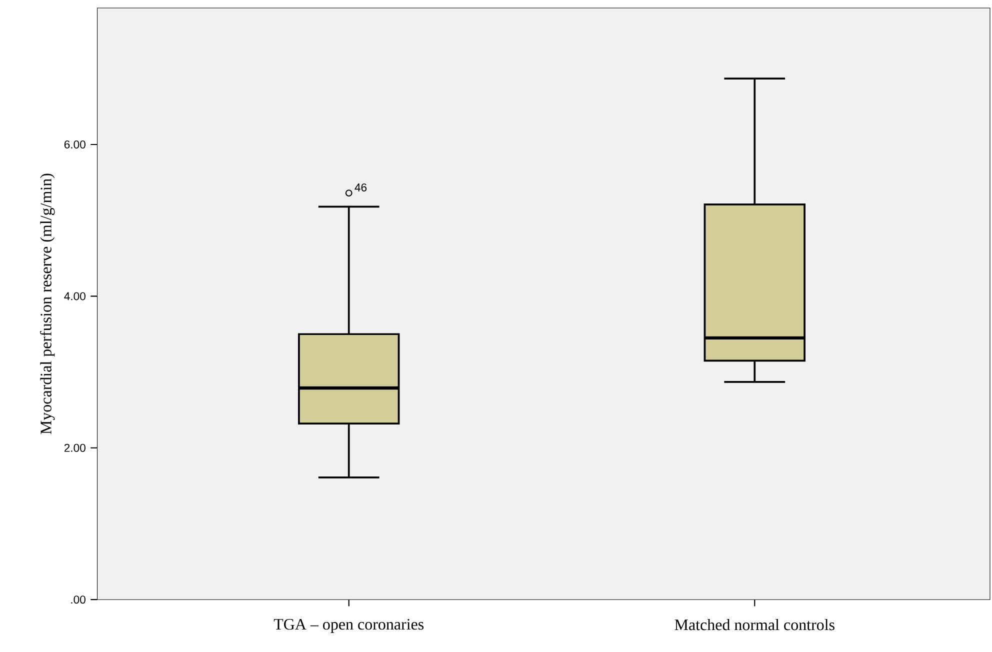  What do you see at coordinates (75, 448) in the screenshot?
I see `y-tick-label: 2.00` at bounding box center [75, 448].